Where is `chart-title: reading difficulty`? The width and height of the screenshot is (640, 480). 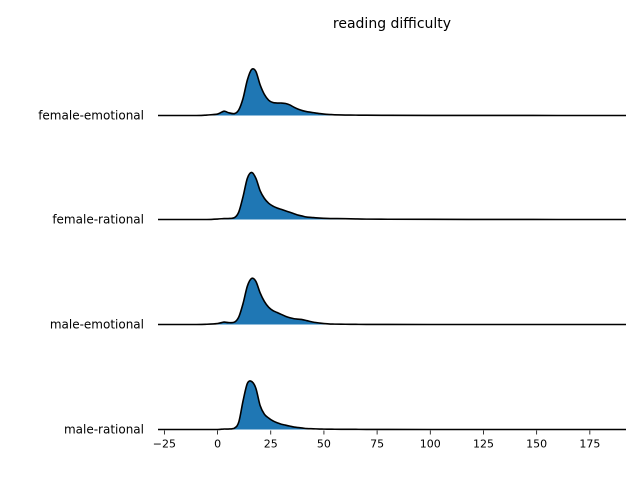
chart-title: reading difficulty is located at coordinates (392, 24).